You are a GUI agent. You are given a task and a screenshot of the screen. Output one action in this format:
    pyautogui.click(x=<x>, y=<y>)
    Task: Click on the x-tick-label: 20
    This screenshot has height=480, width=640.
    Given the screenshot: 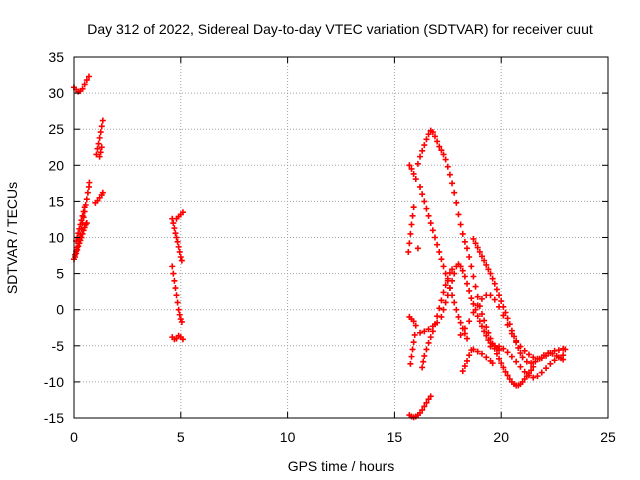 What is the action you would take?
    pyautogui.click(x=501, y=437)
    